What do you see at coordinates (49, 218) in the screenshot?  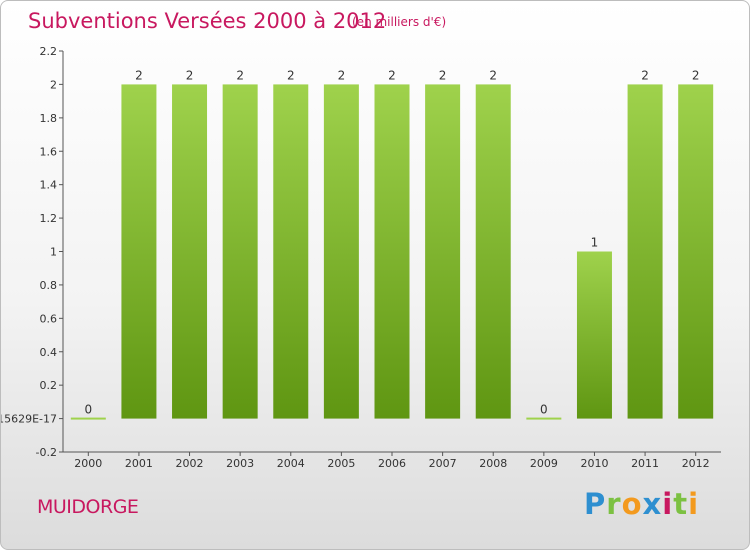 I see `y-tick-label: 1.2` at bounding box center [49, 218].